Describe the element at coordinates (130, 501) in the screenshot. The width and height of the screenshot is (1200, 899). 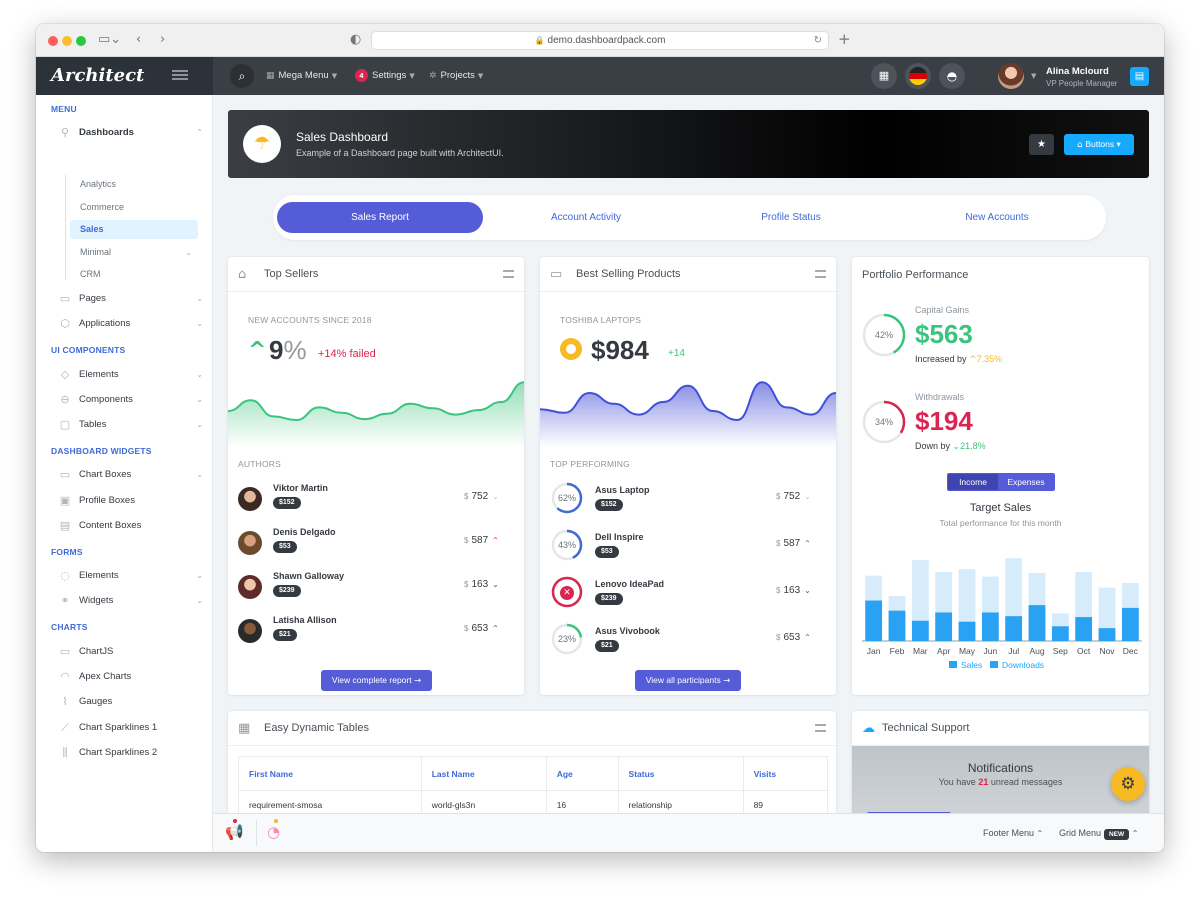
I see `sidebar-item-profile-boxes: ▣ Profile Boxes` at that location.